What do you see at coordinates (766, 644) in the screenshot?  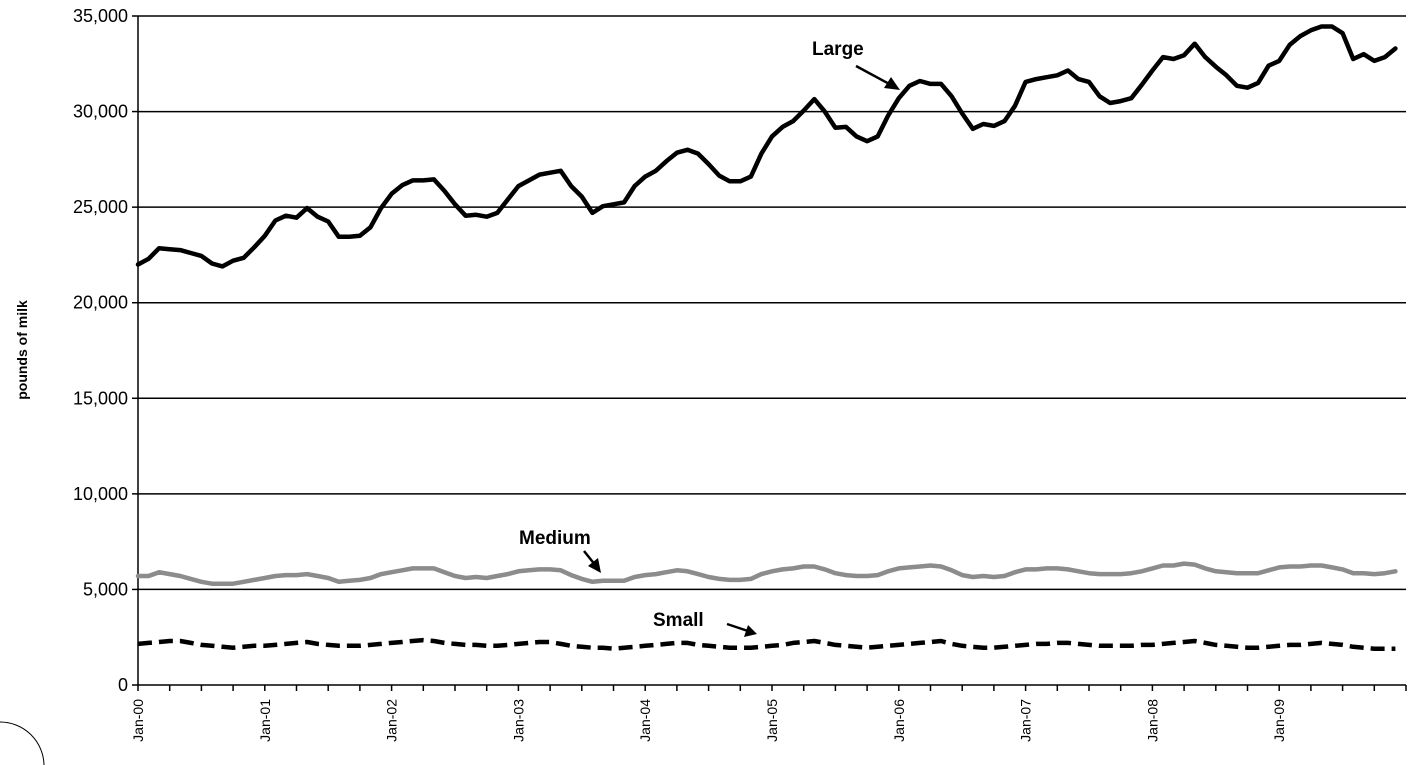 I see `series-line-small` at bounding box center [766, 644].